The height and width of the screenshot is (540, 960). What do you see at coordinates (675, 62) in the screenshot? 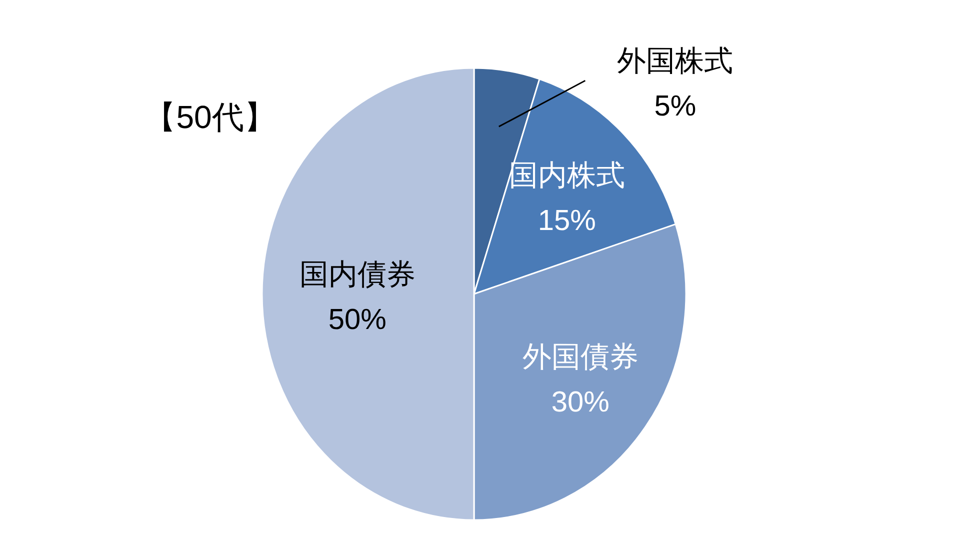
I see `slice-label: 外国株式` at bounding box center [675, 62].